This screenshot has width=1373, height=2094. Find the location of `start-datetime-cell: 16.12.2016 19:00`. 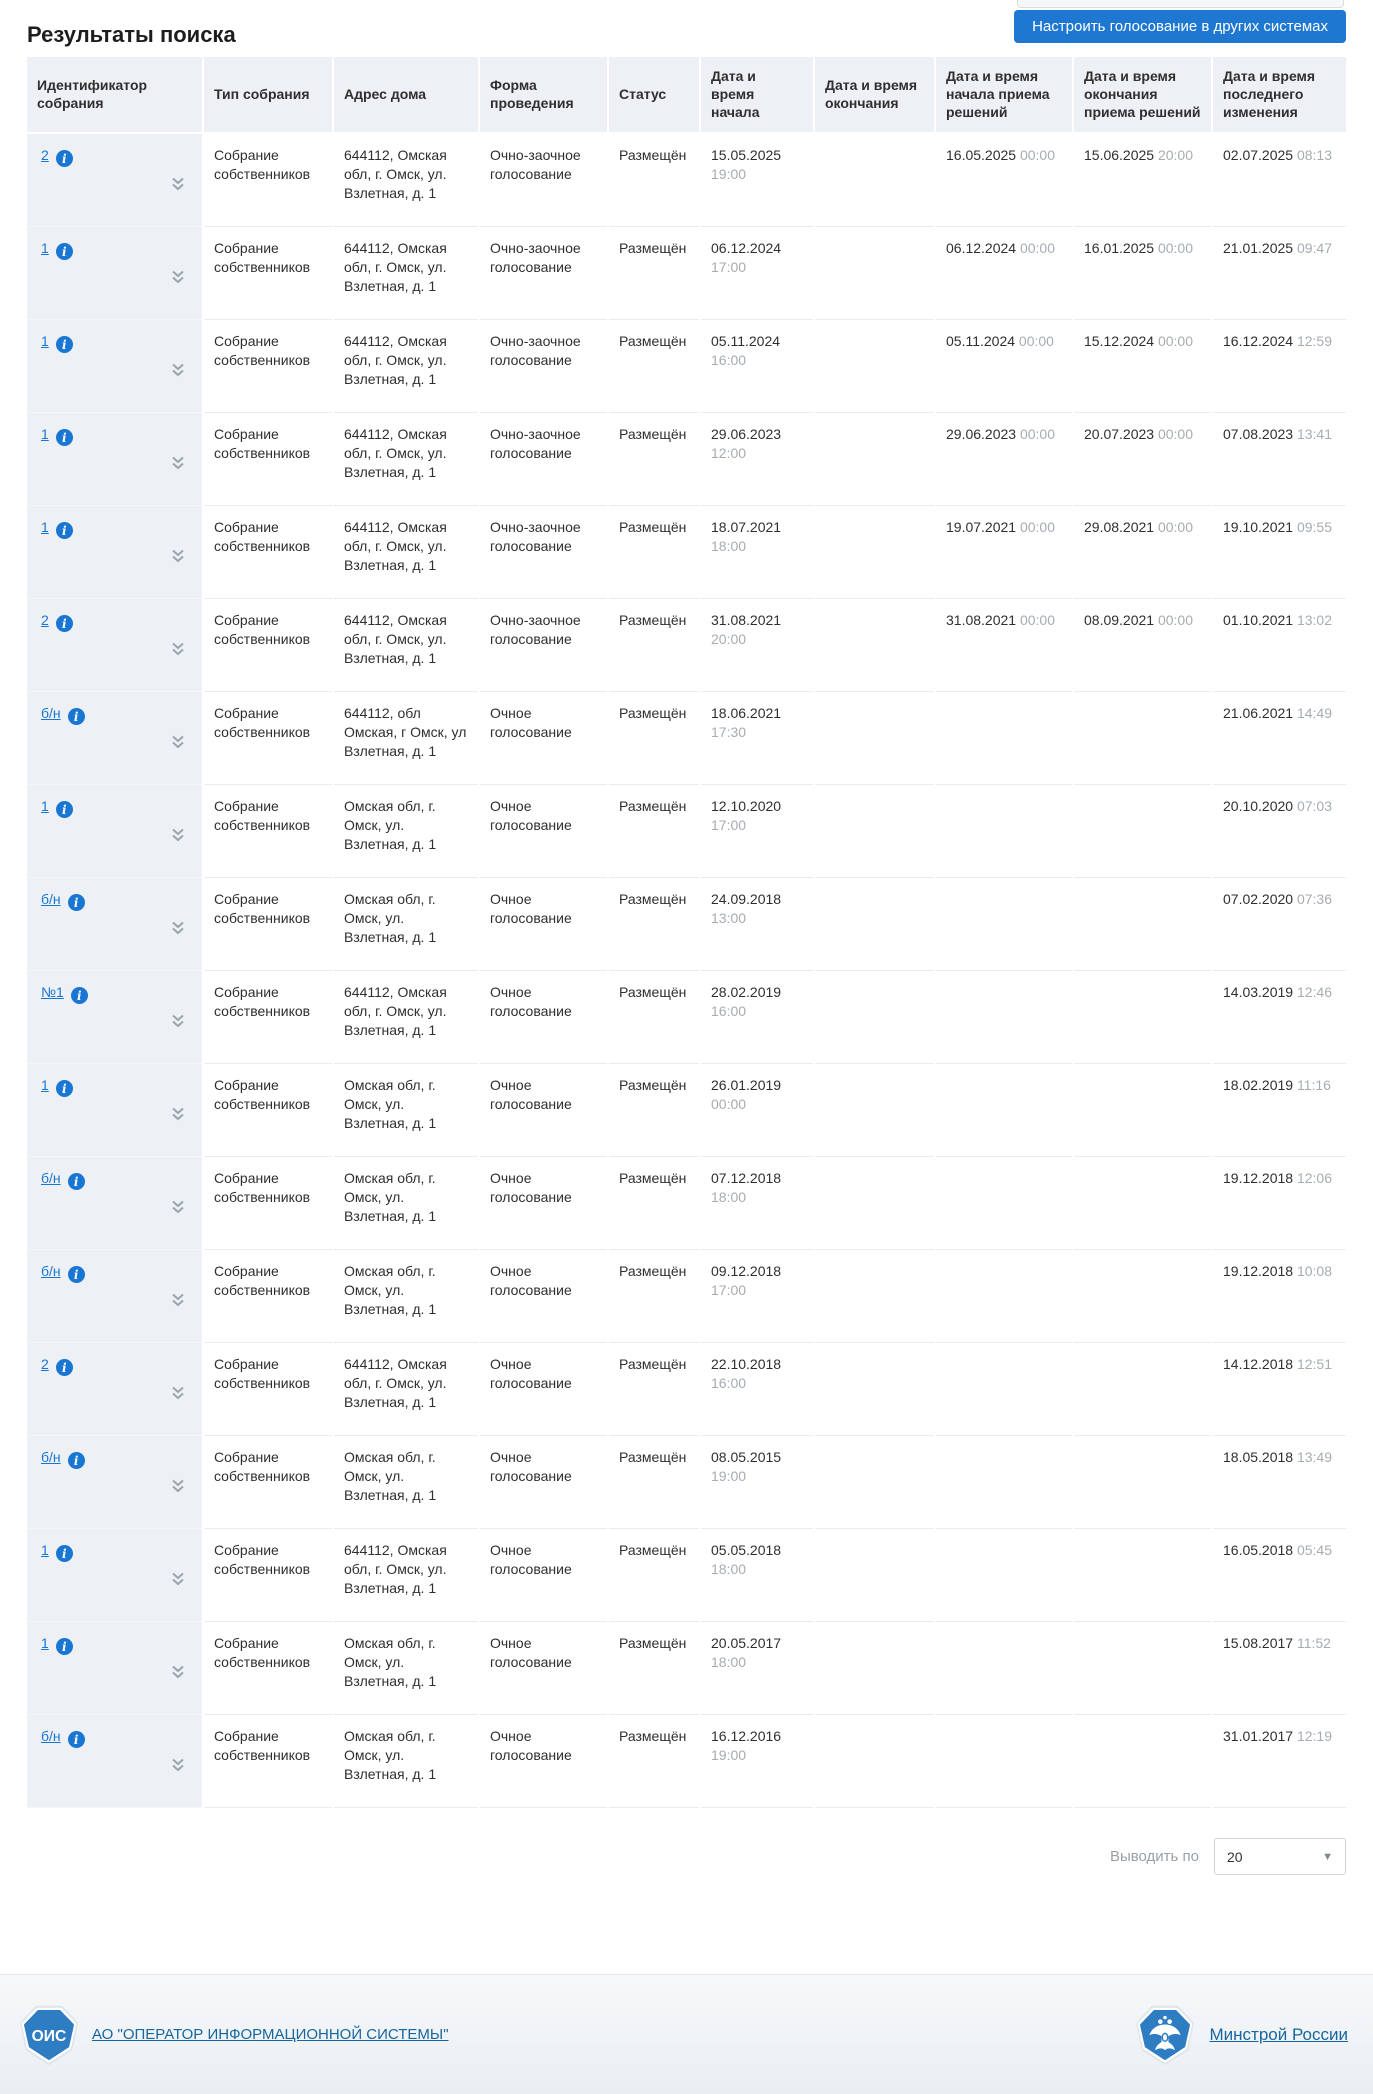

start-datetime-cell: 16.12.2016 19:00 is located at coordinates (757, 1761).